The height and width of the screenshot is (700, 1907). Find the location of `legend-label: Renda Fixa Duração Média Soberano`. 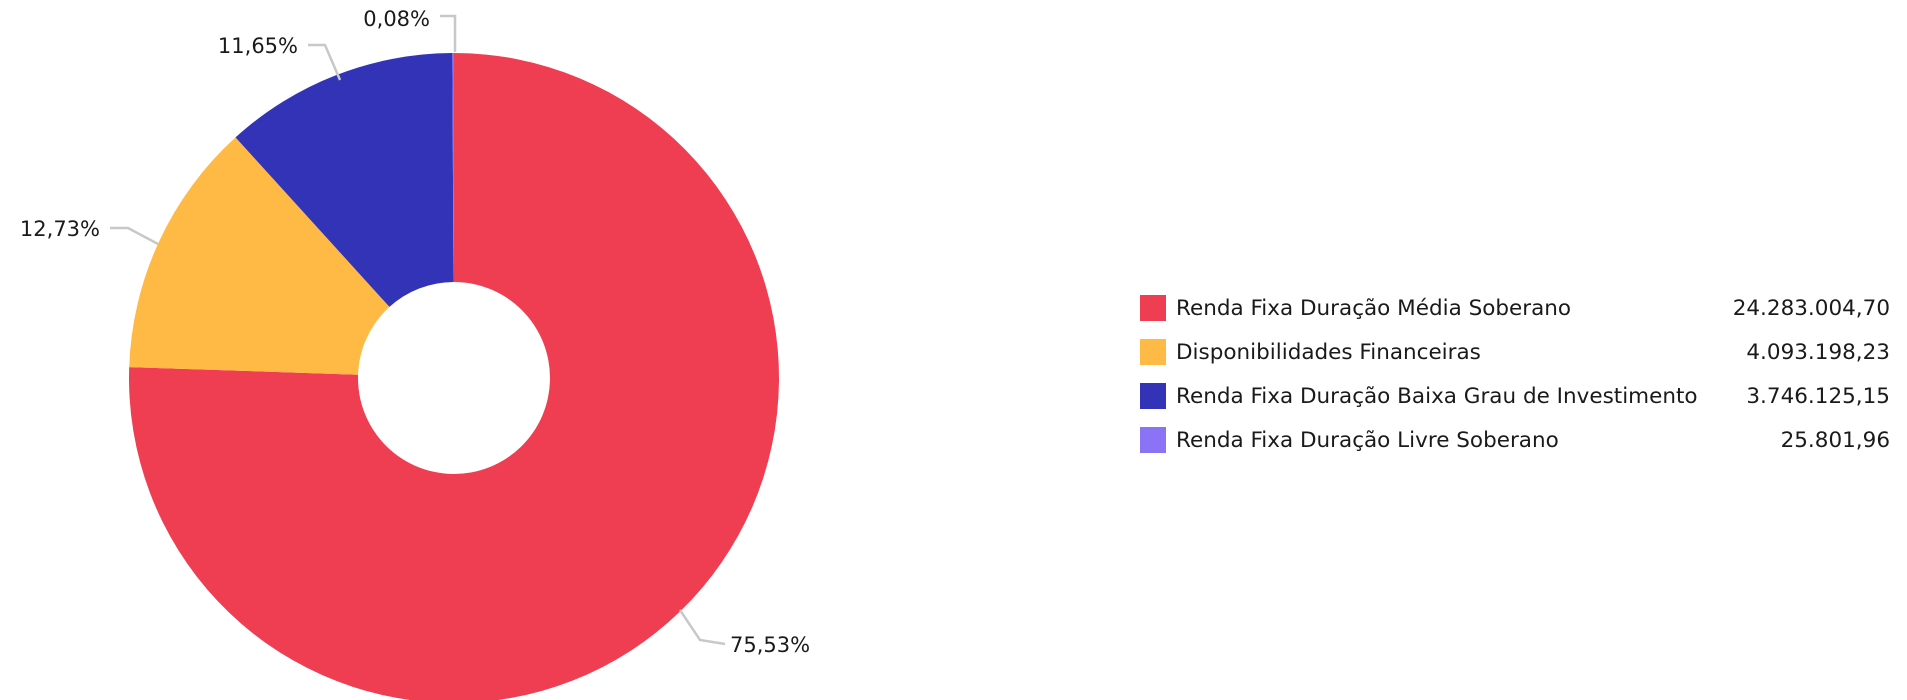

legend-label: Renda Fixa Duração Média Soberano is located at coordinates (1374, 308).